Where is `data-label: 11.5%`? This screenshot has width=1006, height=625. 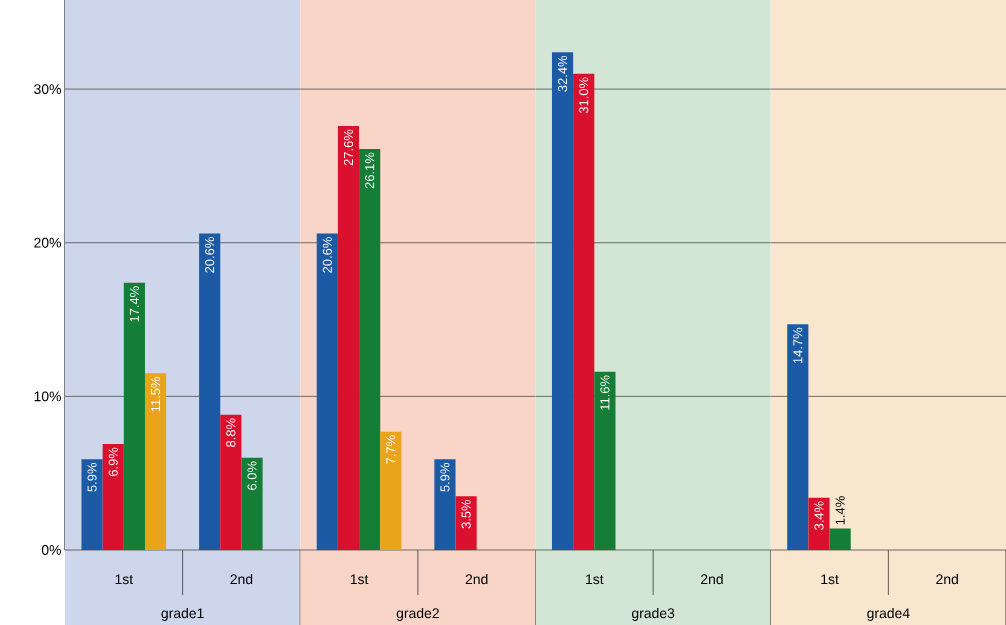 data-label: 11.5% is located at coordinates (156, 394).